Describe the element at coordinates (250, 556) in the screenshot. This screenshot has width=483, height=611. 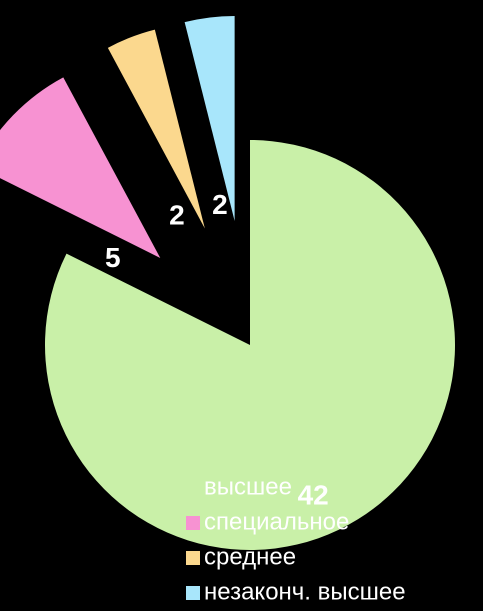
I see `legend-label: среднее` at that location.